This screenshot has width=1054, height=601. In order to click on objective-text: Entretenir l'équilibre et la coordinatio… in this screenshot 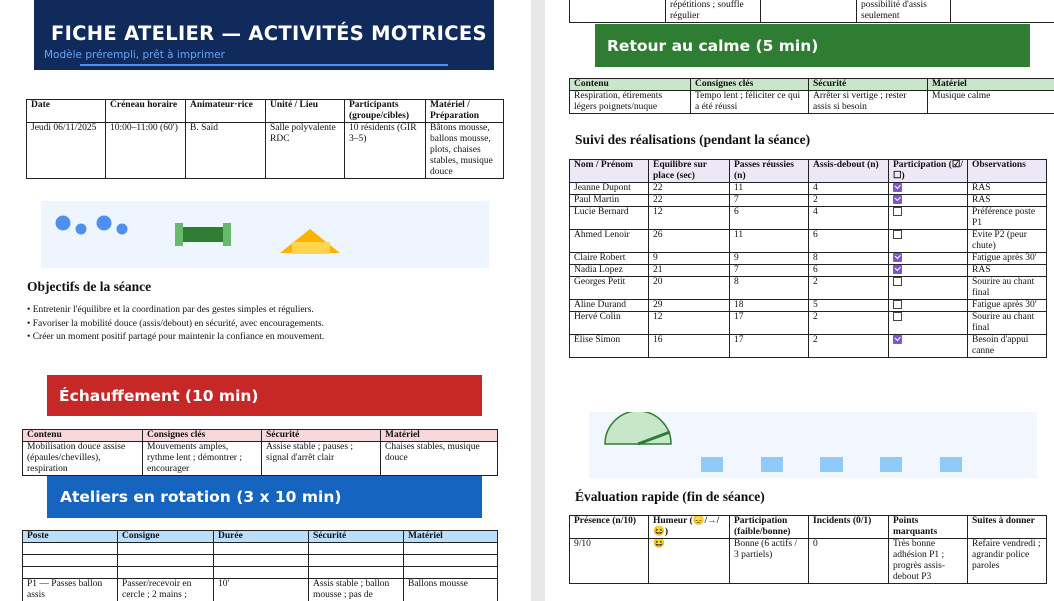, I will do `click(173, 310)`.